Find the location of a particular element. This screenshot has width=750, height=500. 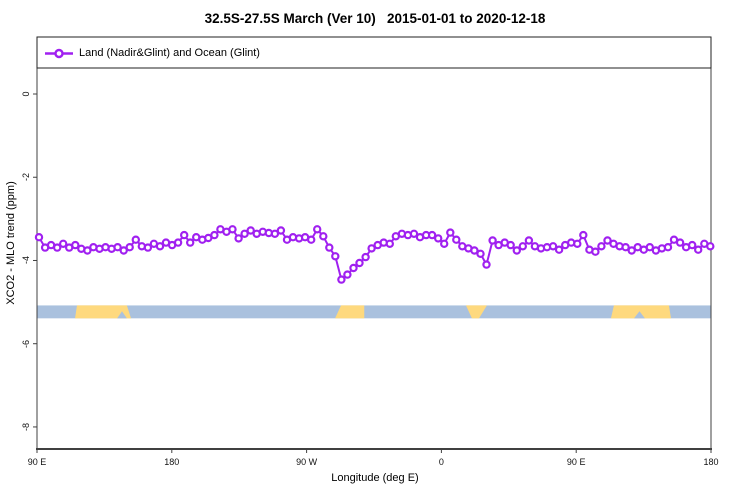

y-tick-label: 0 is located at coordinates (26, 94).